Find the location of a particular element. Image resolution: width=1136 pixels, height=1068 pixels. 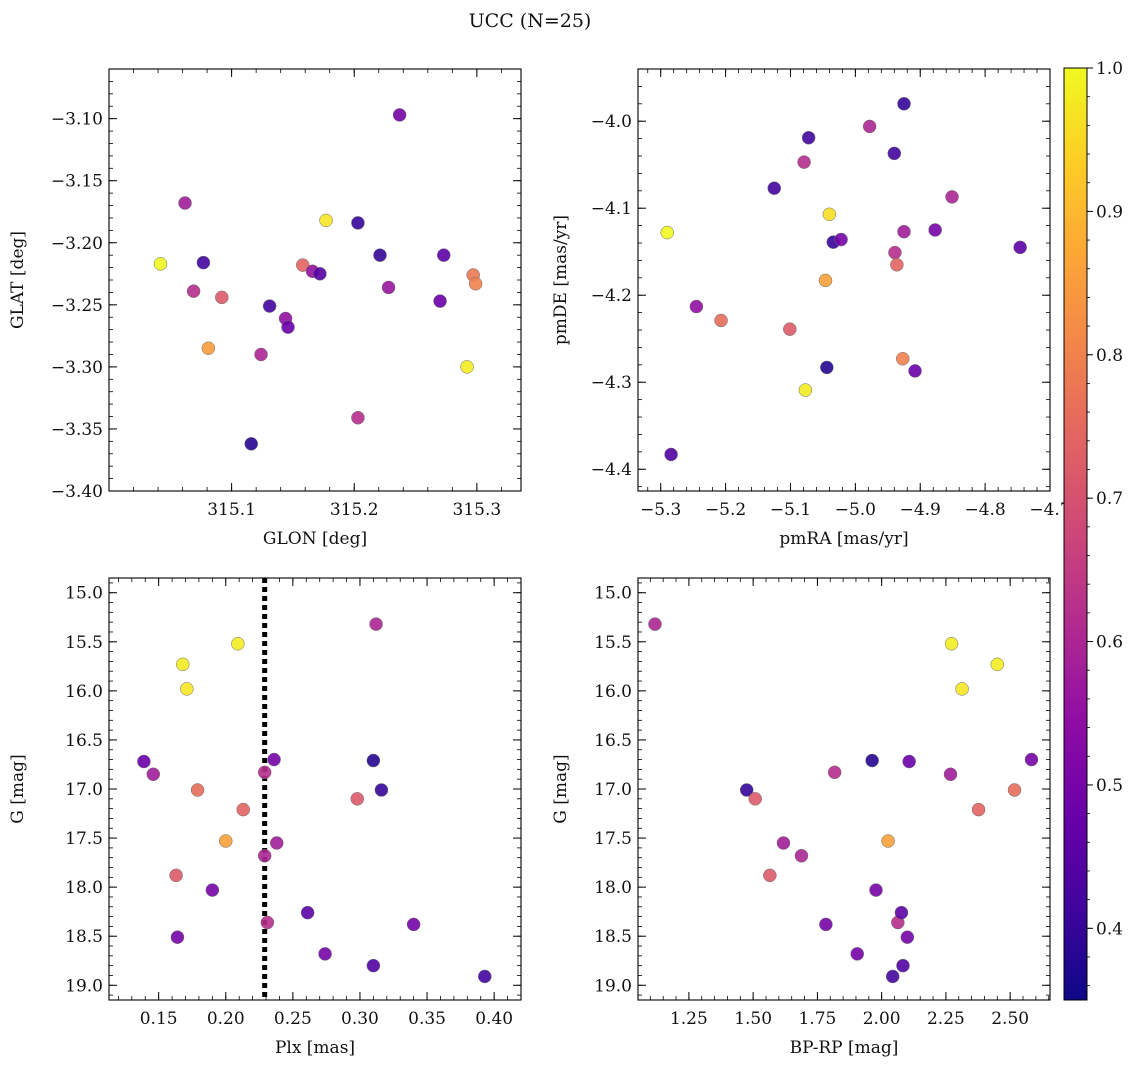

y-tick-label: −3.40 is located at coordinates (77, 492).